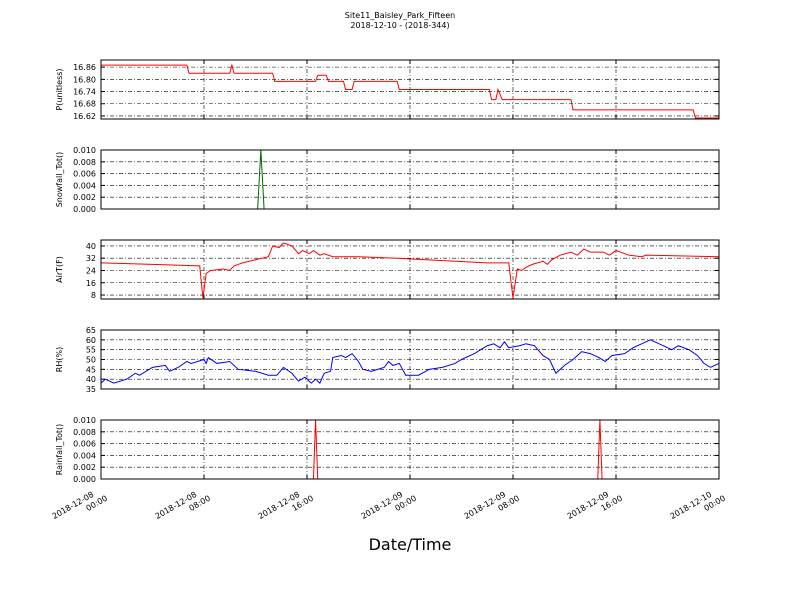 The image size is (800, 600). Describe the element at coordinates (410, 544) in the screenshot. I see `x-axis-label: Date/Time` at that location.